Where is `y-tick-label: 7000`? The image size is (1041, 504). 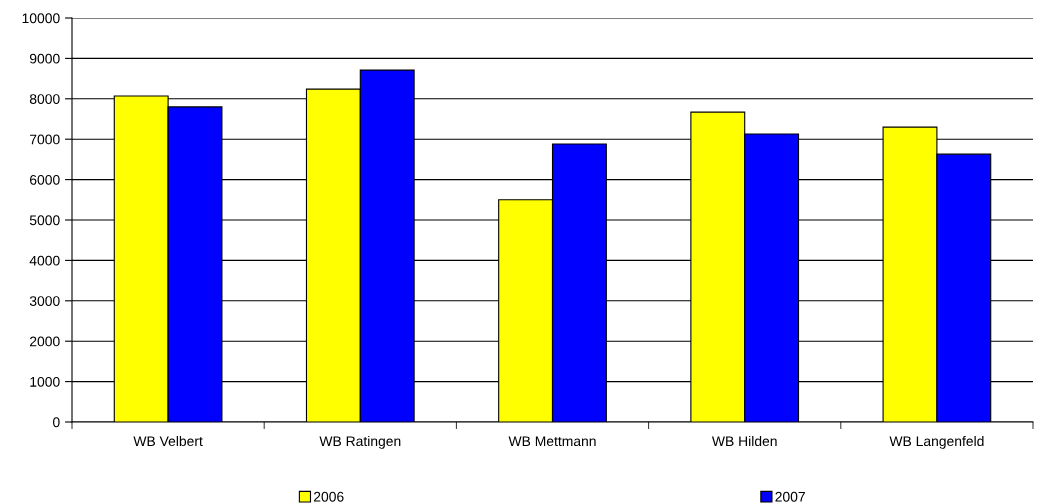 y-tick-label: 7000 is located at coordinates (45, 139).